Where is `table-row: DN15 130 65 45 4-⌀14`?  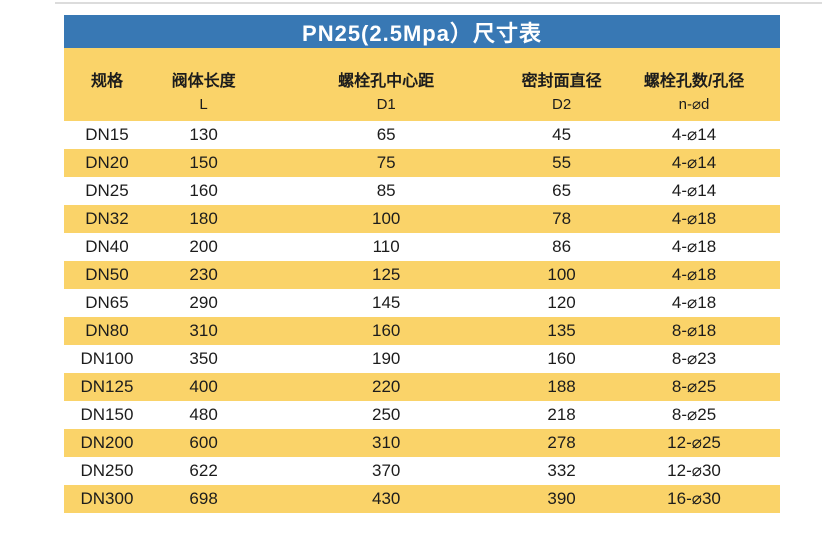 table-row: DN15 130 65 45 4-⌀14 is located at coordinates (422, 135).